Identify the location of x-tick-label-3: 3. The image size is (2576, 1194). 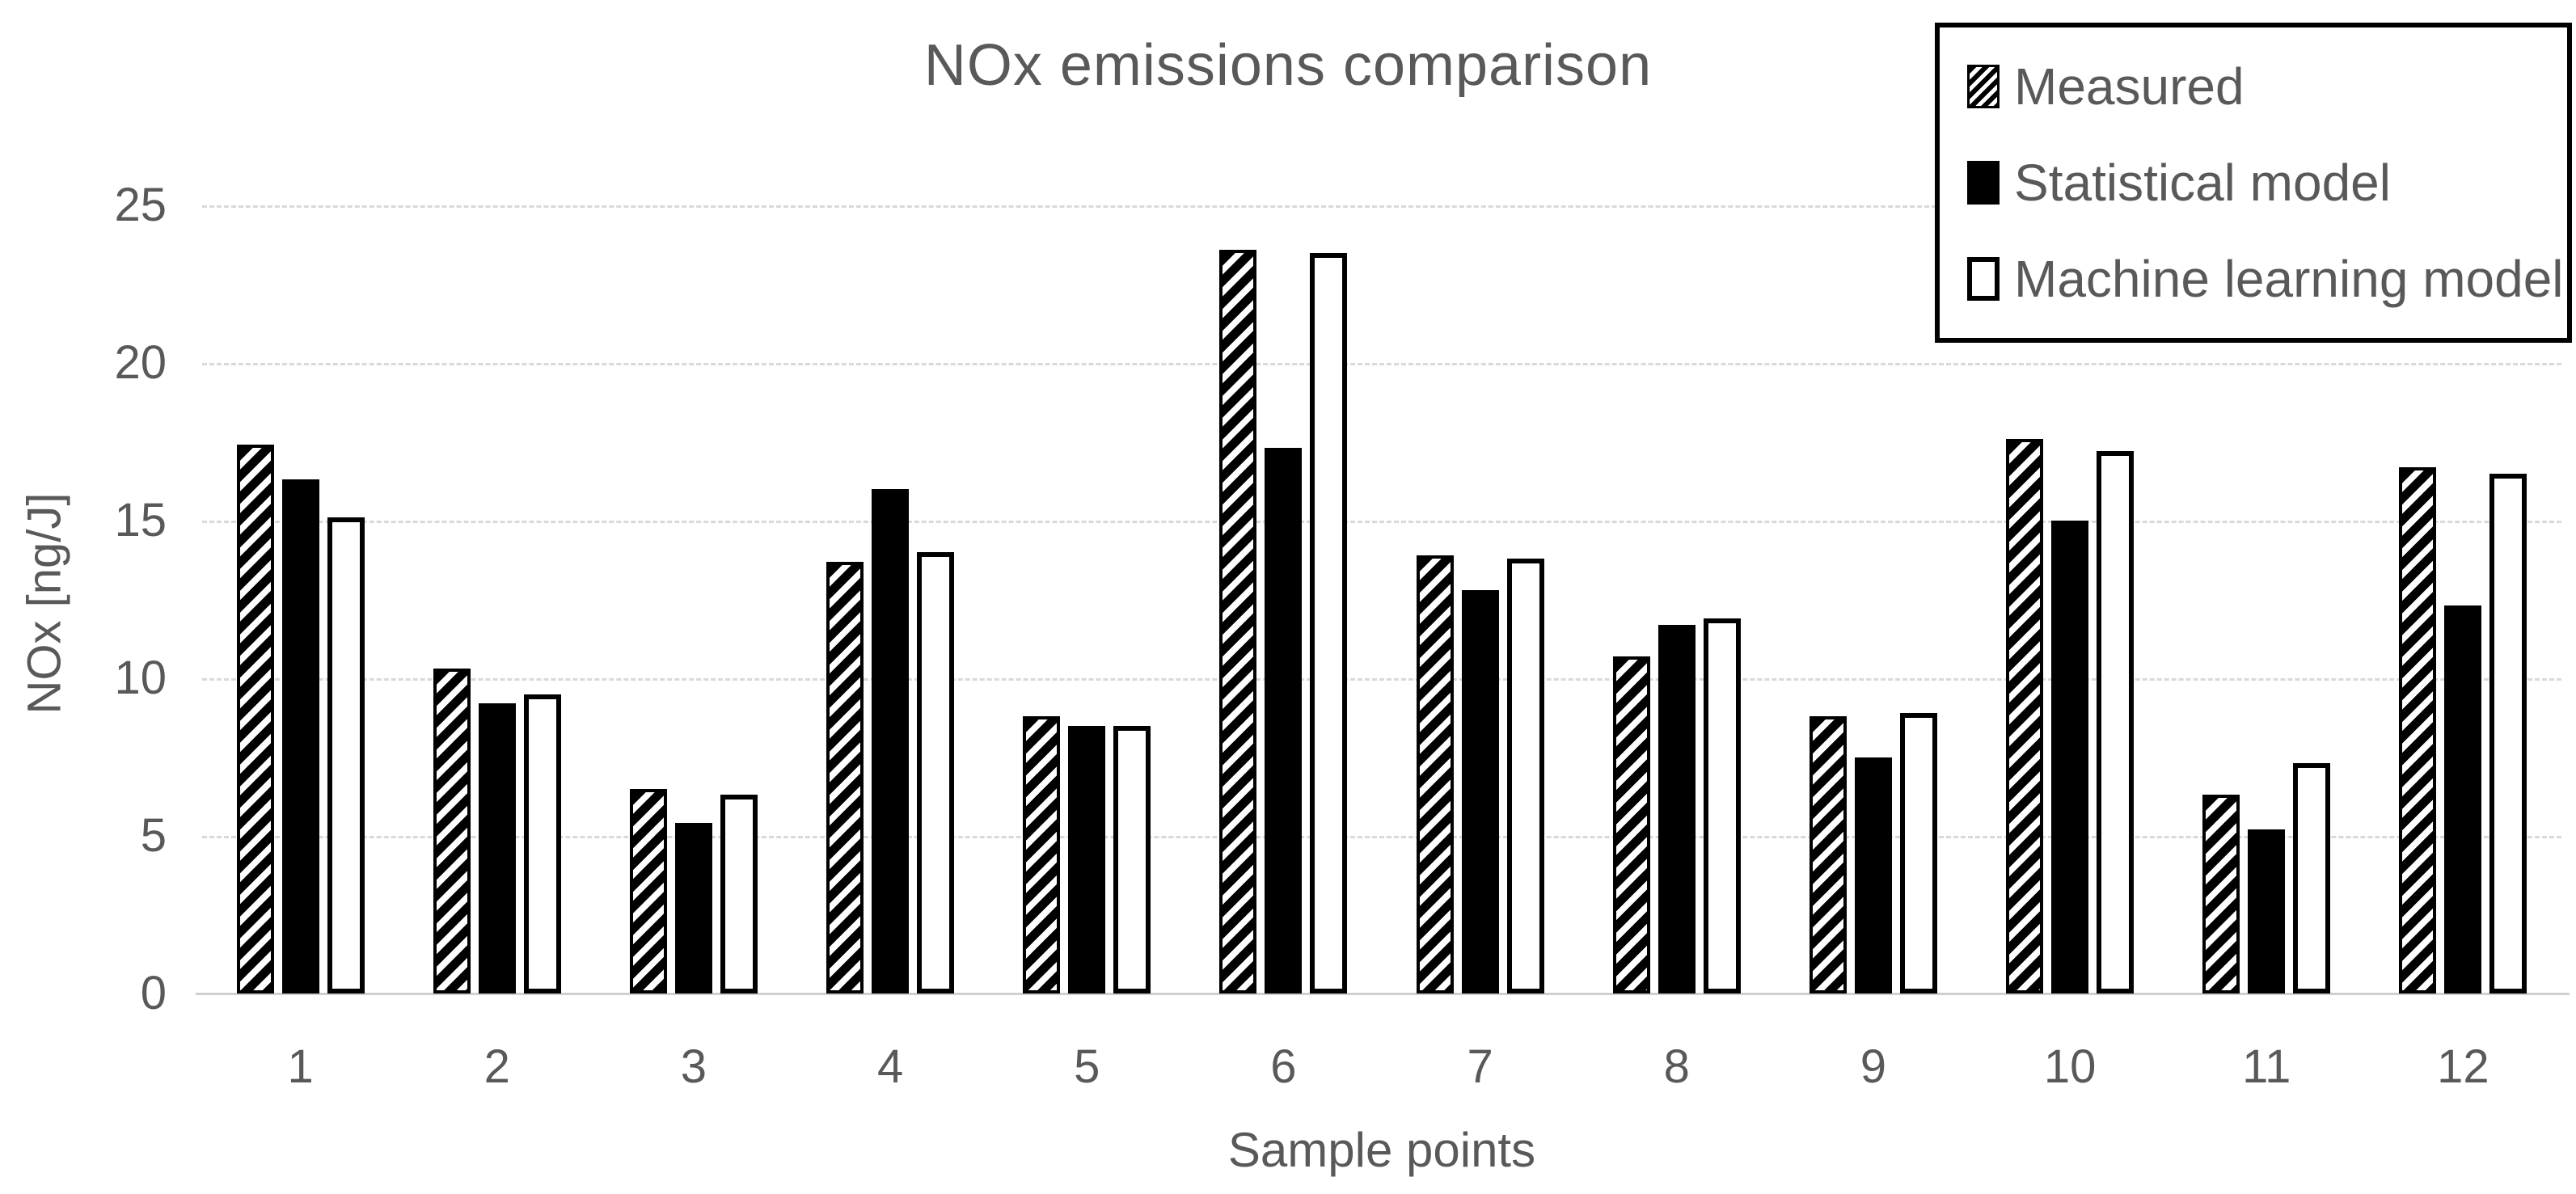
(693, 1066).